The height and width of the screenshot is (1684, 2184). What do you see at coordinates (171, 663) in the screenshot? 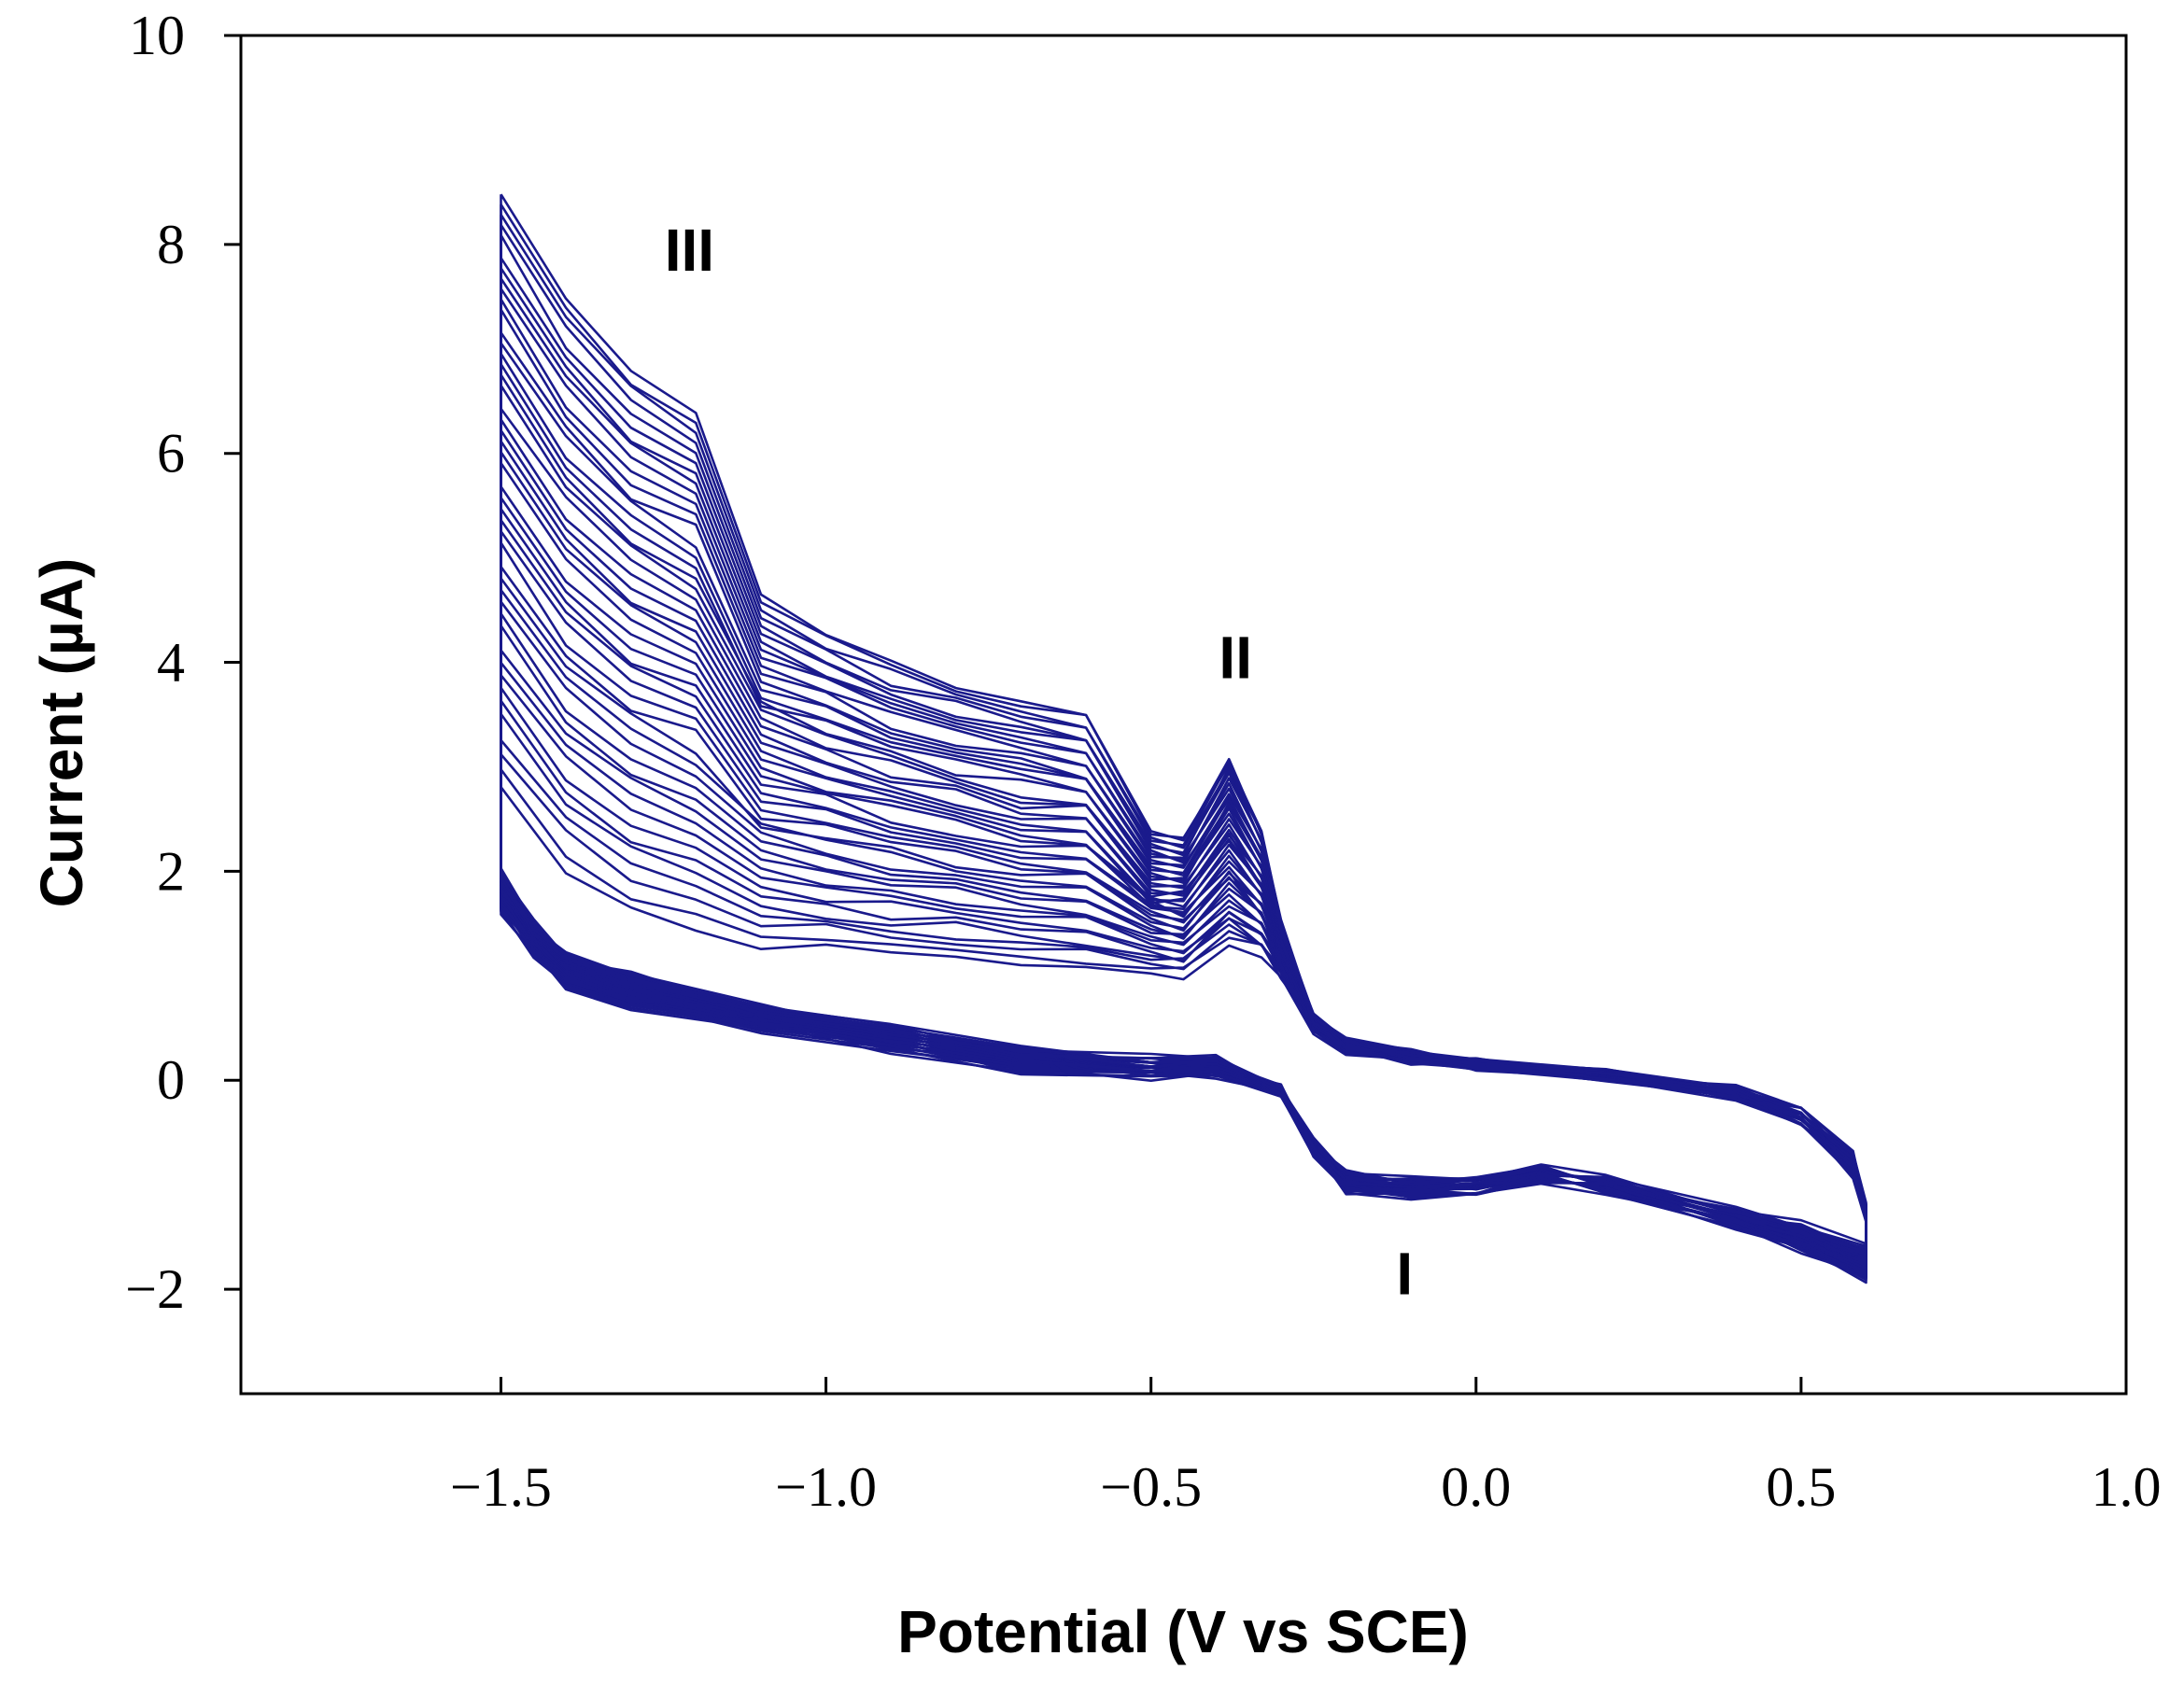
I see `y-tick-label: 4` at bounding box center [171, 663].